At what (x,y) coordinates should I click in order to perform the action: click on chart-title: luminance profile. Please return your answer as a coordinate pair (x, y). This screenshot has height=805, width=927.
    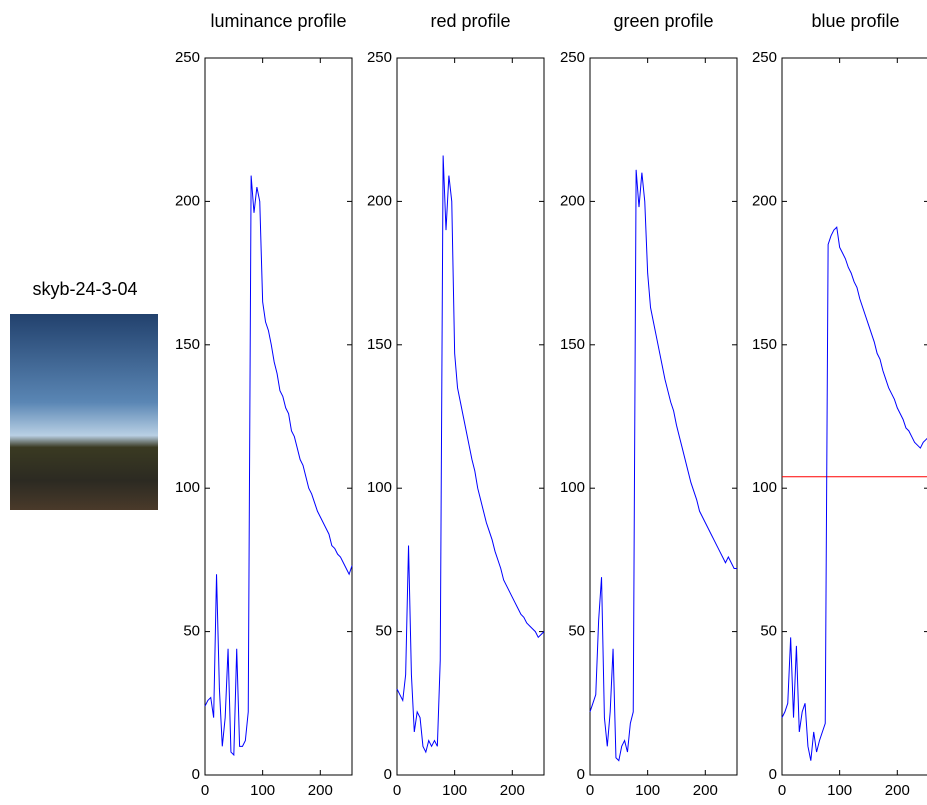
    Looking at the image, I should click on (278, 21).